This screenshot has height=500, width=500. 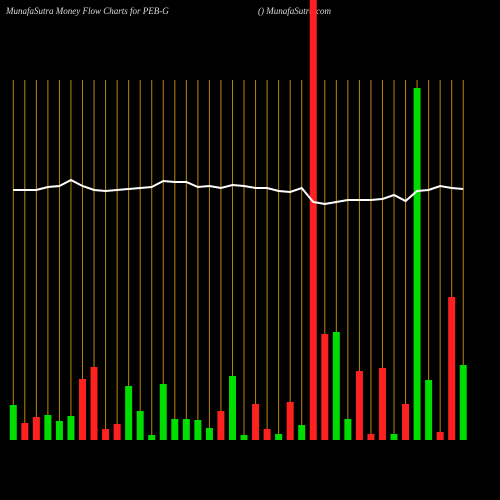 What do you see at coordinates (87, 11) in the screenshot?
I see `chart-title: MunafaSutra Money Flow Charts for PEB-G` at bounding box center [87, 11].